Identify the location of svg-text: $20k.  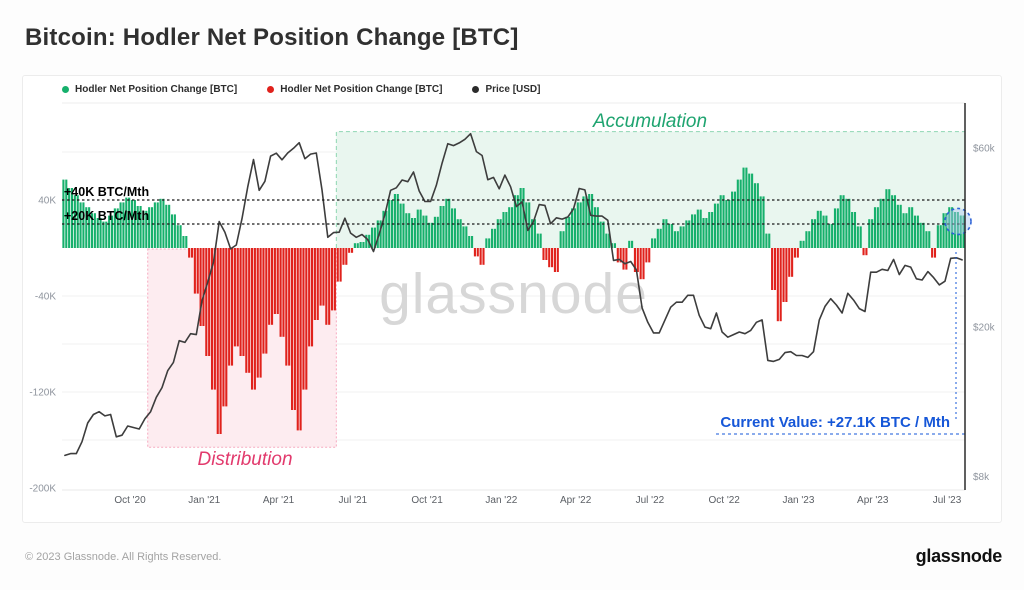
(984, 328).